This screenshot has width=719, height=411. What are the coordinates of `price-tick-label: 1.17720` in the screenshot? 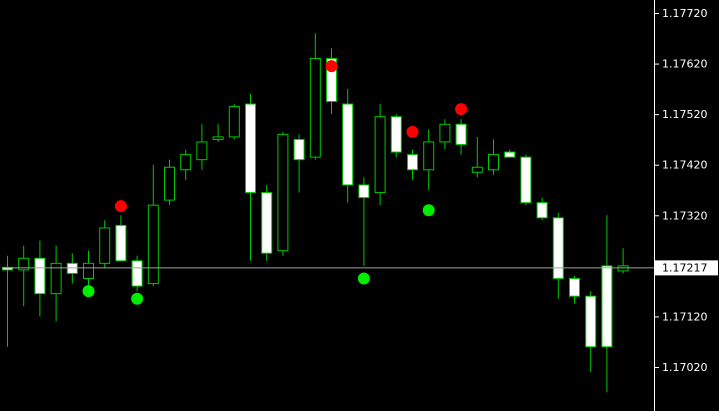 It's located at (685, 13).